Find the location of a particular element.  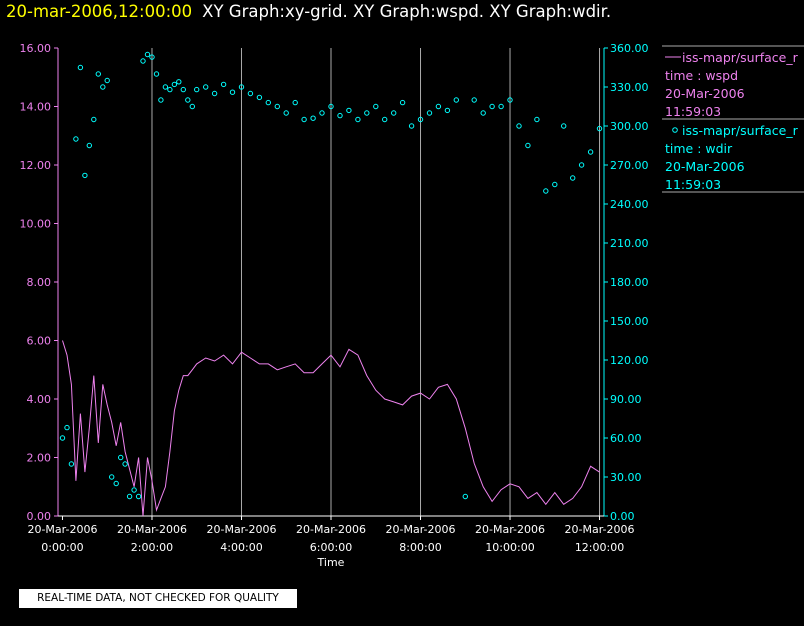

left-tick-label: 4.00 is located at coordinates (39, 399).